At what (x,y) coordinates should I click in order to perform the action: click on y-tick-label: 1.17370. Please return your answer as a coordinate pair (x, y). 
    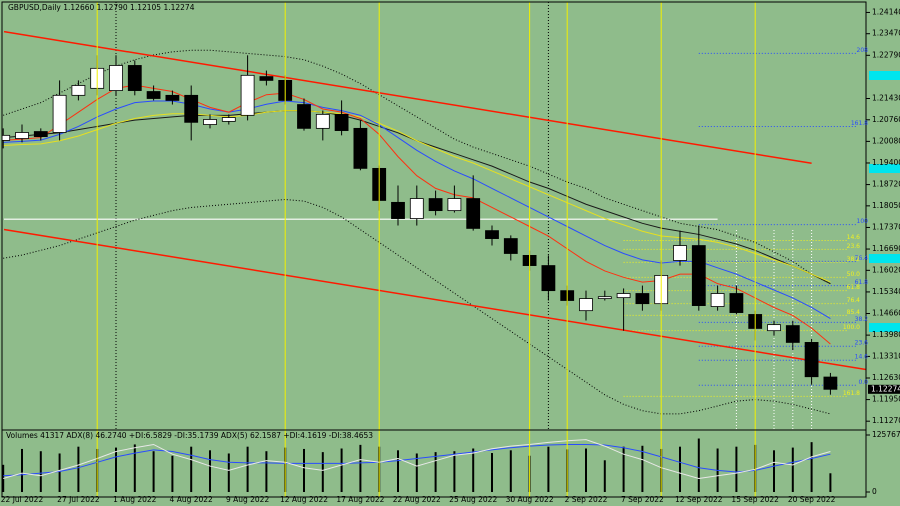
    Looking at the image, I should click on (886, 226).